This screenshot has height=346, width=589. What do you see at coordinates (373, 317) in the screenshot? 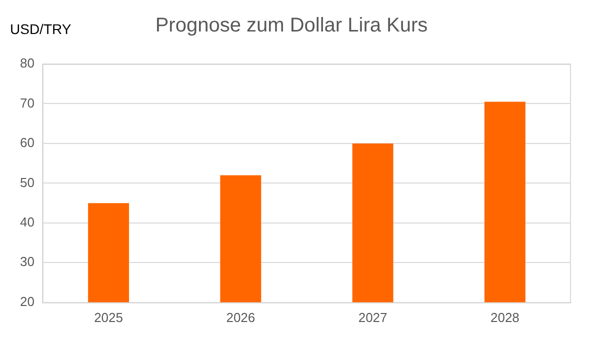
I see `x-tick-label: 2027` at bounding box center [373, 317].